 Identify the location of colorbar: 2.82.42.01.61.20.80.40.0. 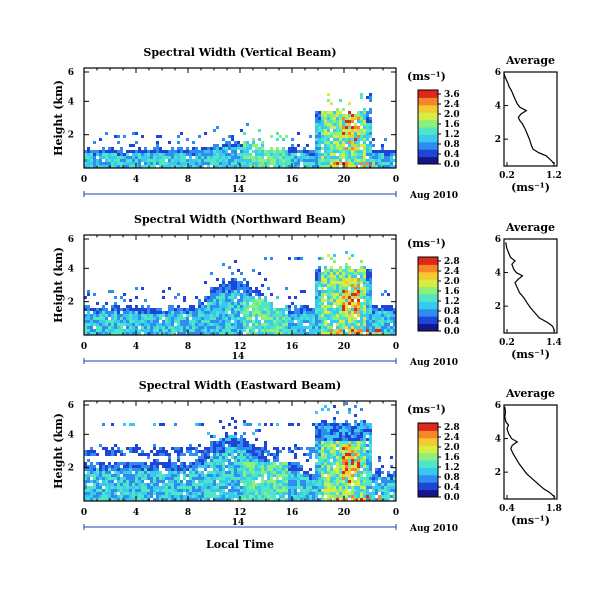
(438, 296).